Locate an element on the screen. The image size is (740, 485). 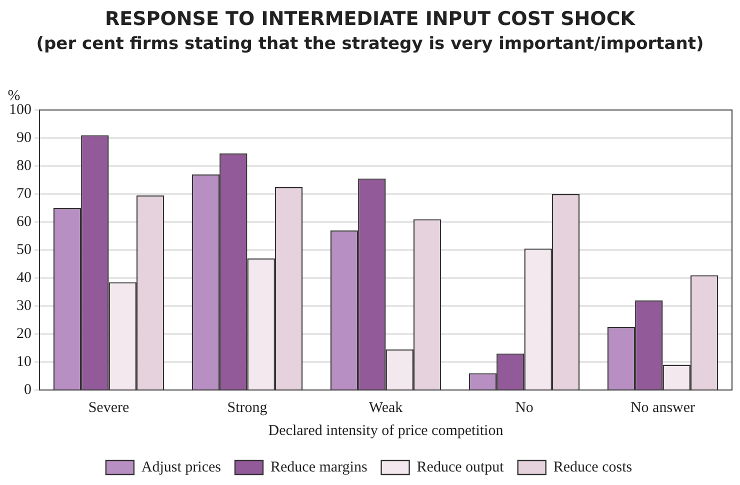
y-tick-label: 50 is located at coordinates (24, 250).